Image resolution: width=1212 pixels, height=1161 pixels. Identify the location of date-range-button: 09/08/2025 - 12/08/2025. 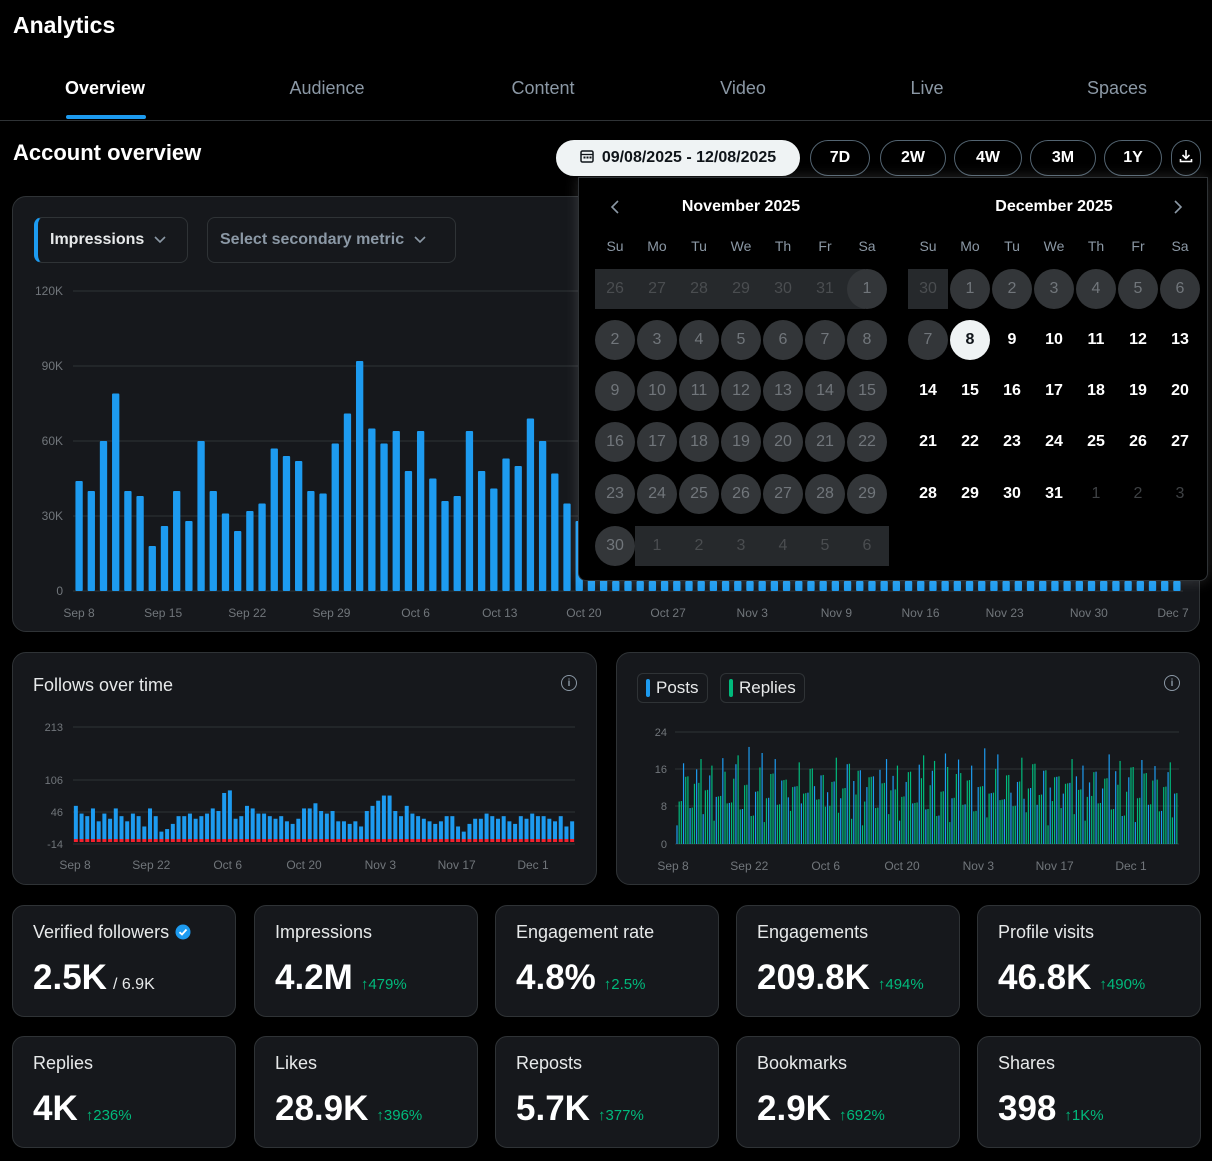
(678, 158).